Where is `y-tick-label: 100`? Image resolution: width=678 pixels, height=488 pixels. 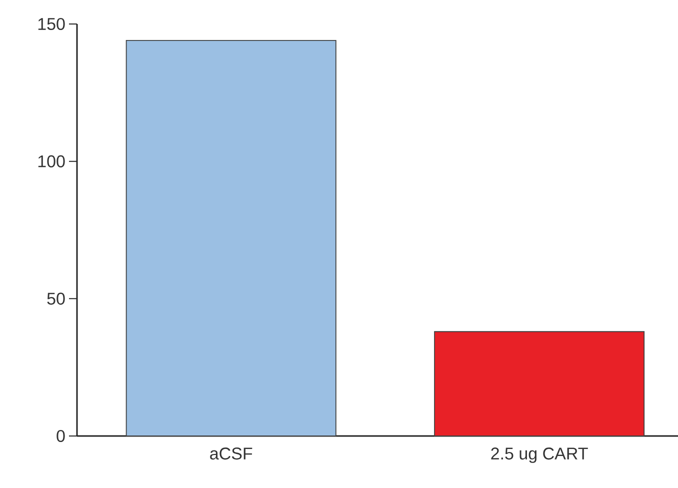 y-tick-label: 100 is located at coordinates (51, 161).